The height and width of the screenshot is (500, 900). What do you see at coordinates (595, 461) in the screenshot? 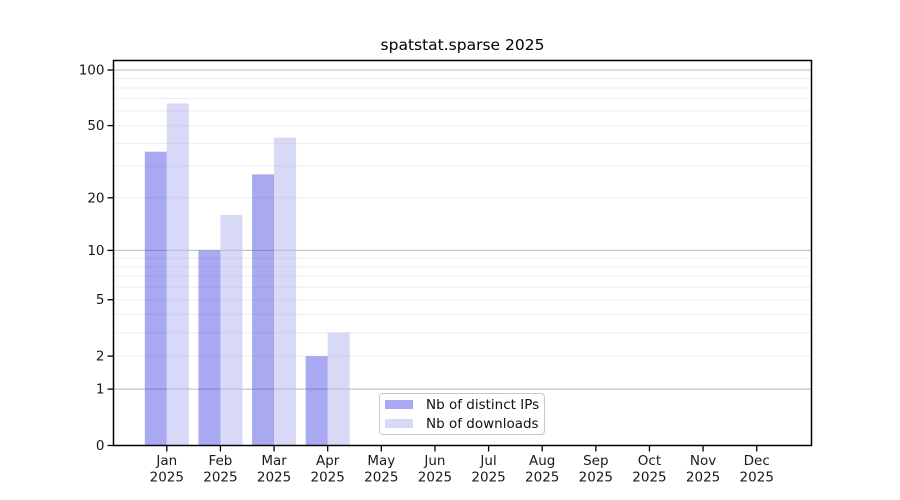
I see `x-tick-label-month: Sep` at bounding box center [595, 461].